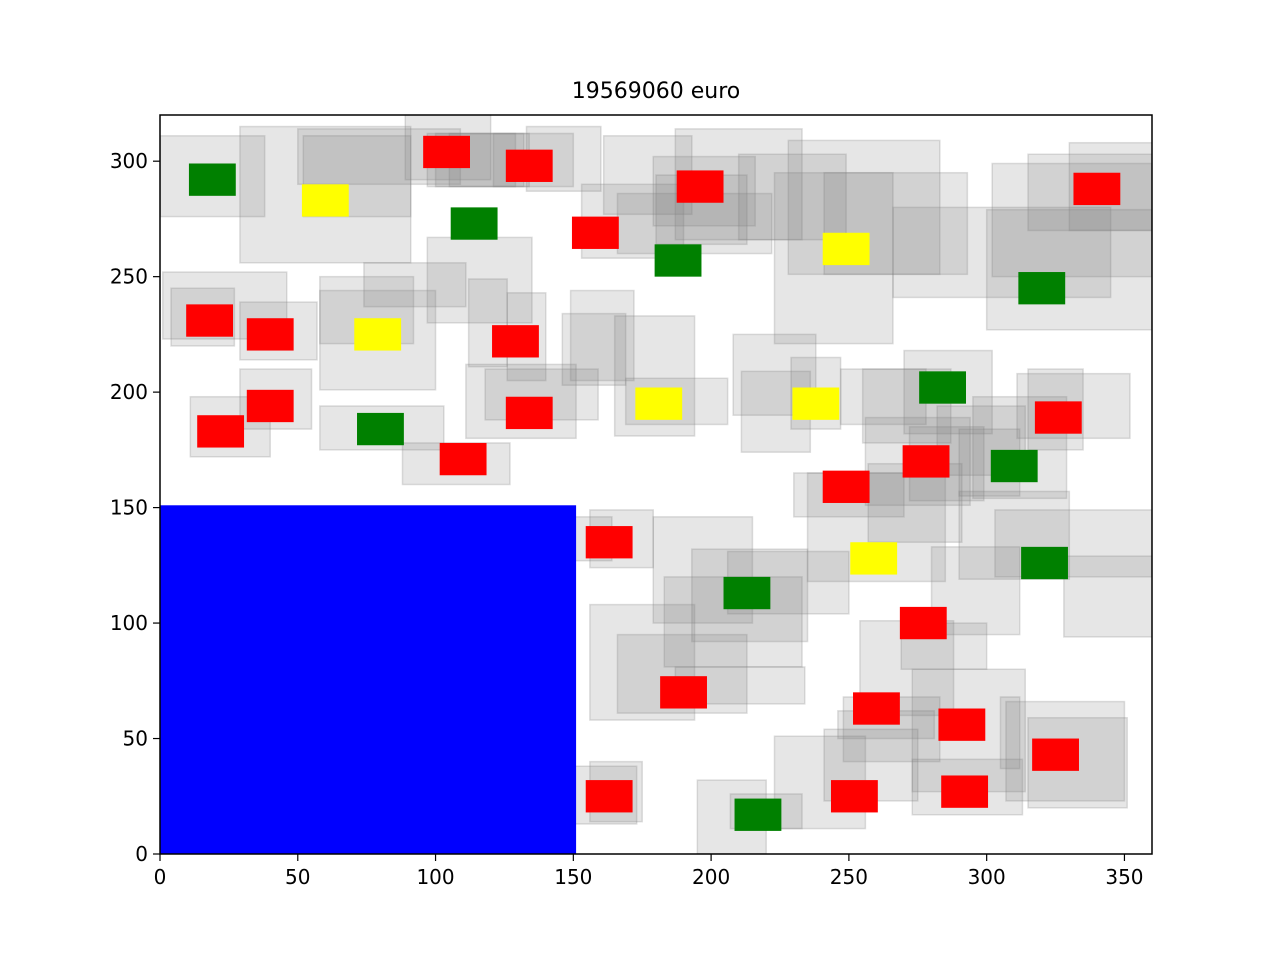 This screenshot has width=1280, height=960. What do you see at coordinates (649, 871) in the screenshot?
I see `x-axis: 0 50 100 150 200 250 300 350` at bounding box center [649, 871].